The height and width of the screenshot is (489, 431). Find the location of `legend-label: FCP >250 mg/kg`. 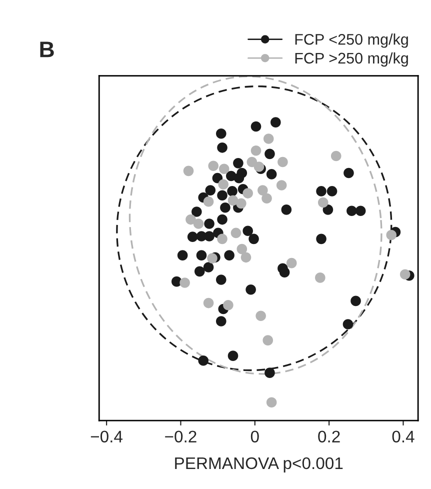

legend-label: FCP >250 mg/kg is located at coordinates (351, 59).